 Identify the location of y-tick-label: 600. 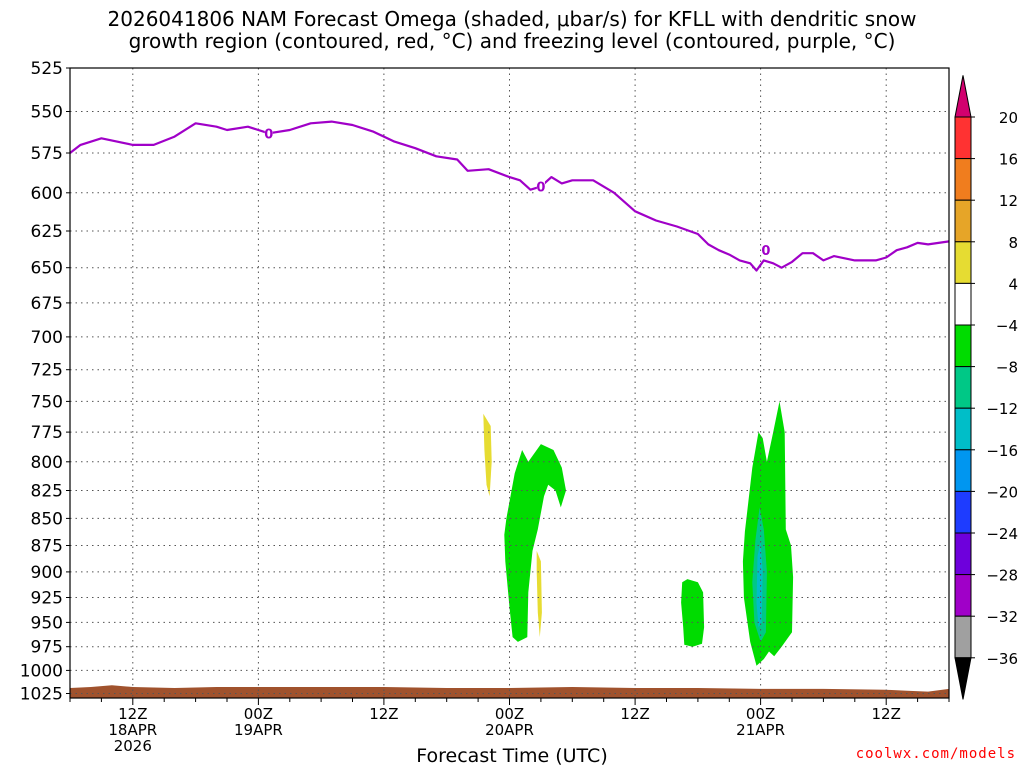
(47, 194).